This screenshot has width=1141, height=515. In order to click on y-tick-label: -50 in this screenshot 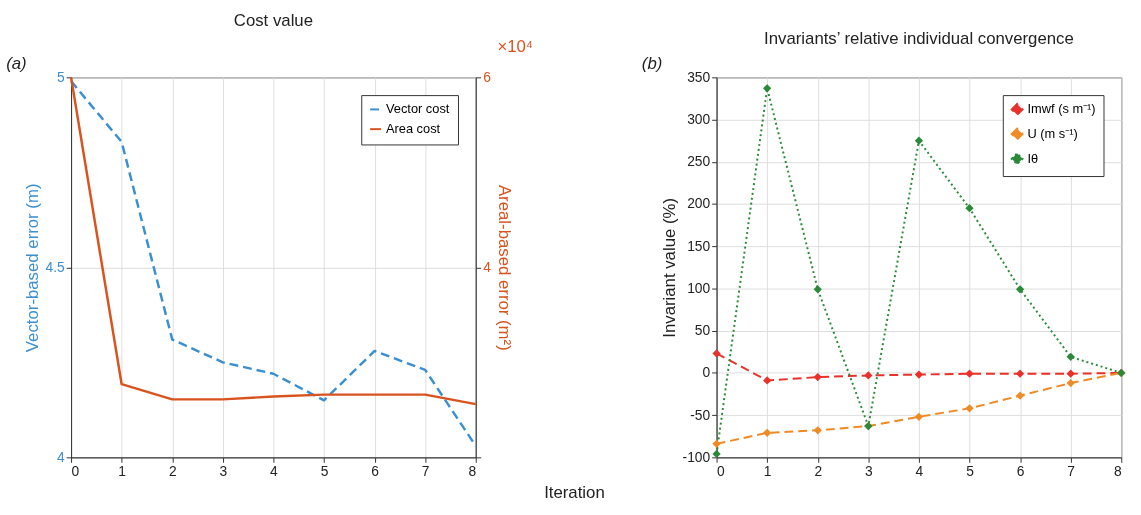, I will do `click(700, 414)`.